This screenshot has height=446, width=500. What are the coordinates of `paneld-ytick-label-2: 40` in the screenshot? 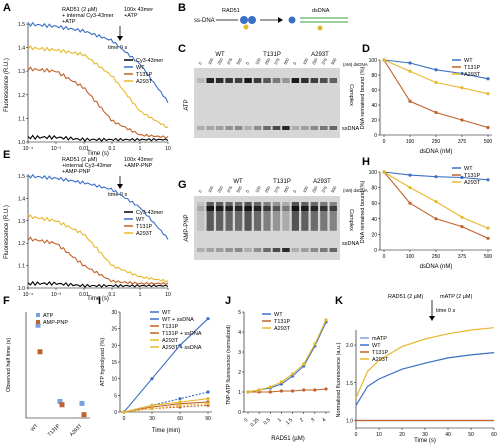 It's located at (374, 106).